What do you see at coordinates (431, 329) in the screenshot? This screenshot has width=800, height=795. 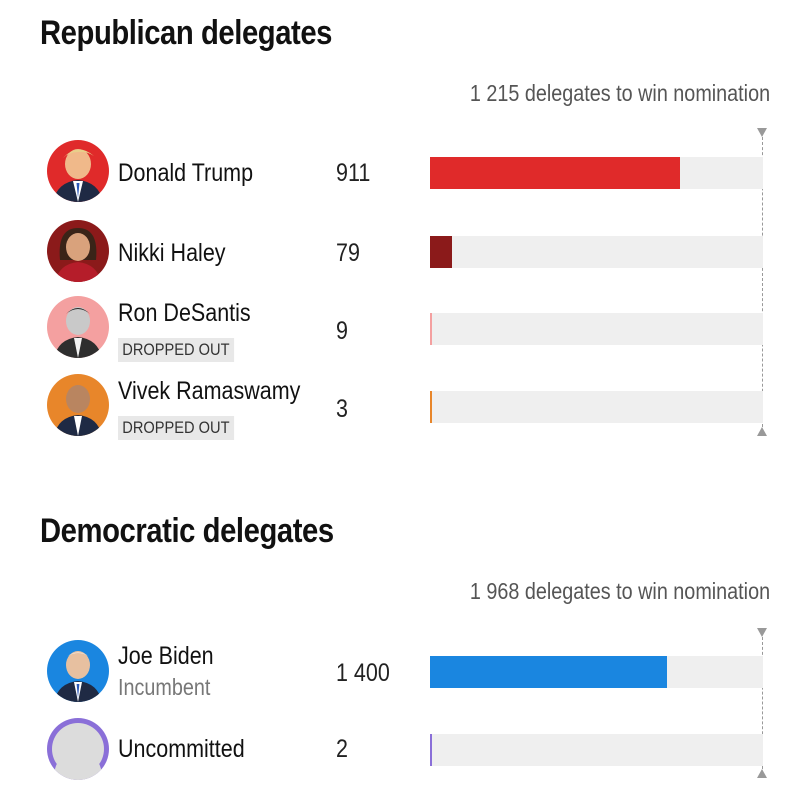 I see `bar-desantis` at bounding box center [431, 329].